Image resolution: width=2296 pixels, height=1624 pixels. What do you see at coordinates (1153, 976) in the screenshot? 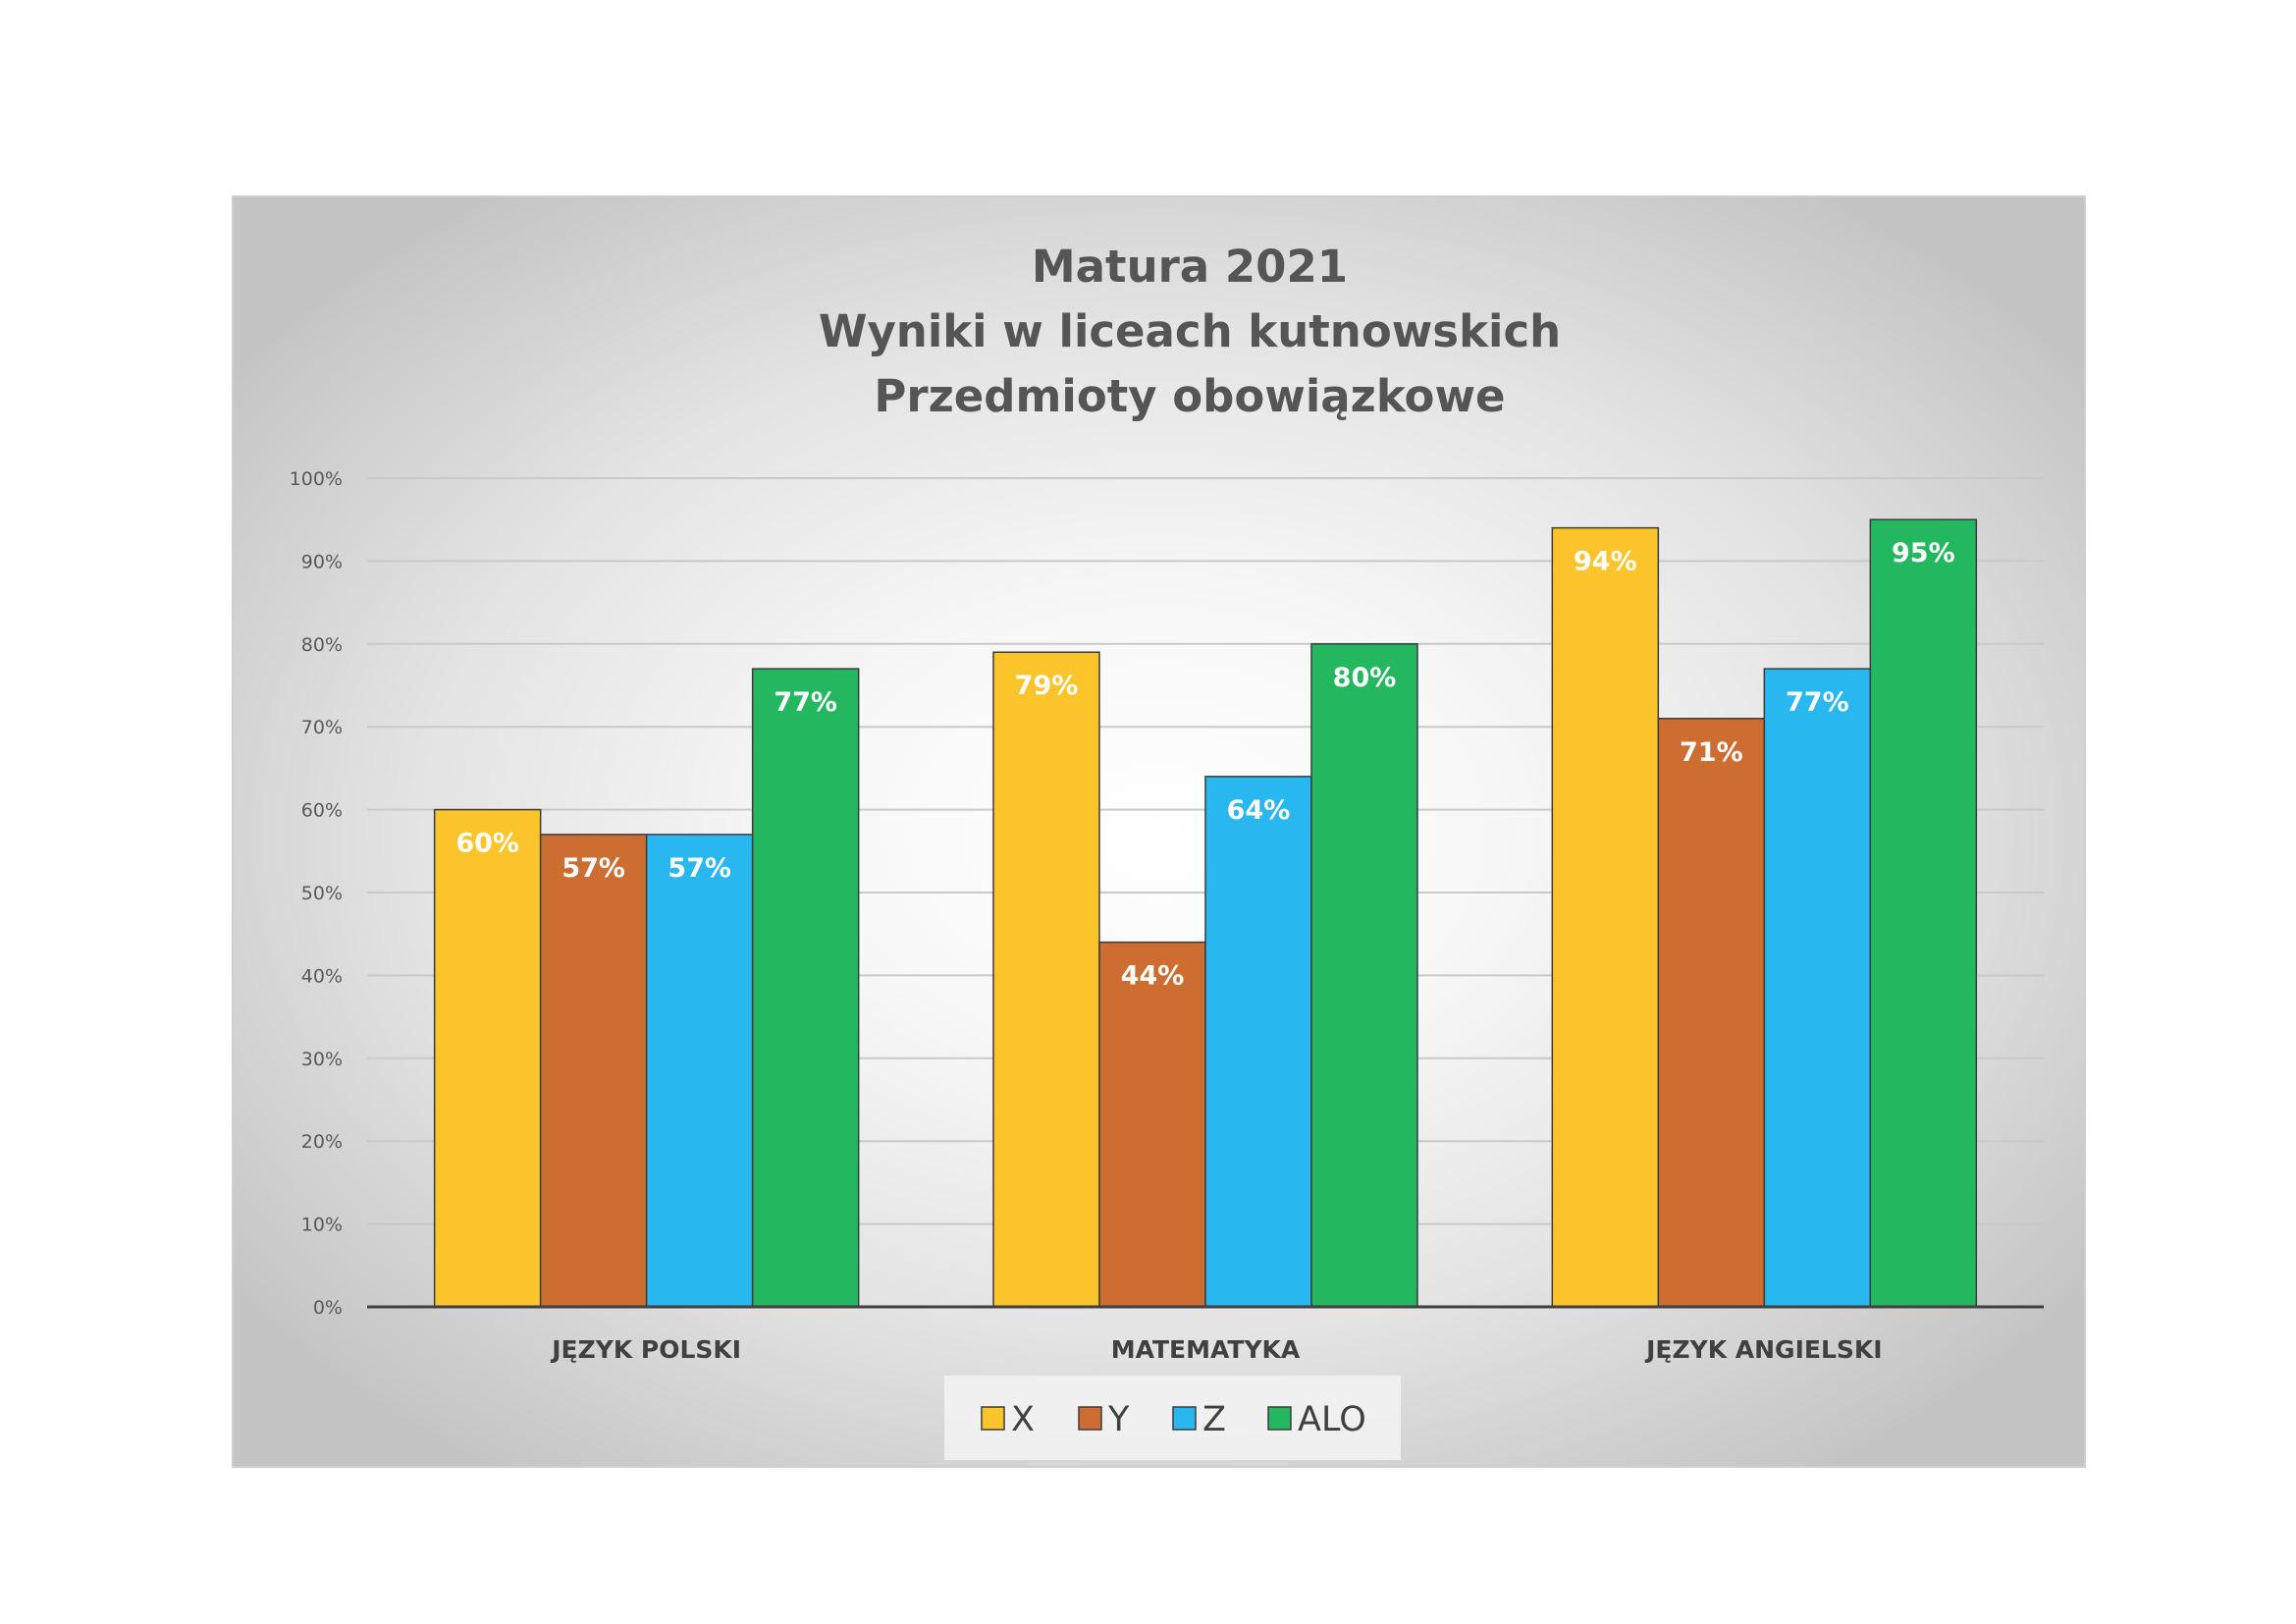
I see `data-label: 44%` at bounding box center [1153, 976].